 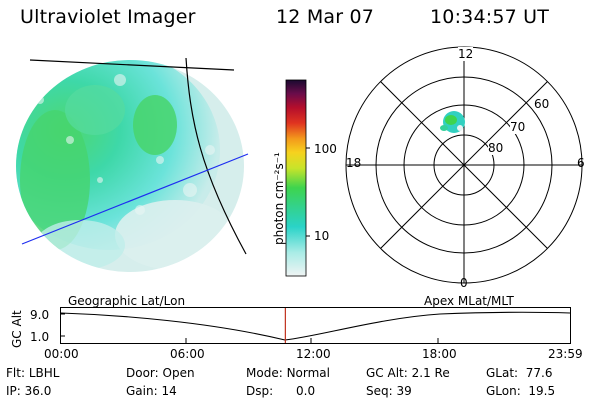 What do you see at coordinates (151, 391) in the screenshot?
I see `info-gain: Gain: 14` at bounding box center [151, 391].